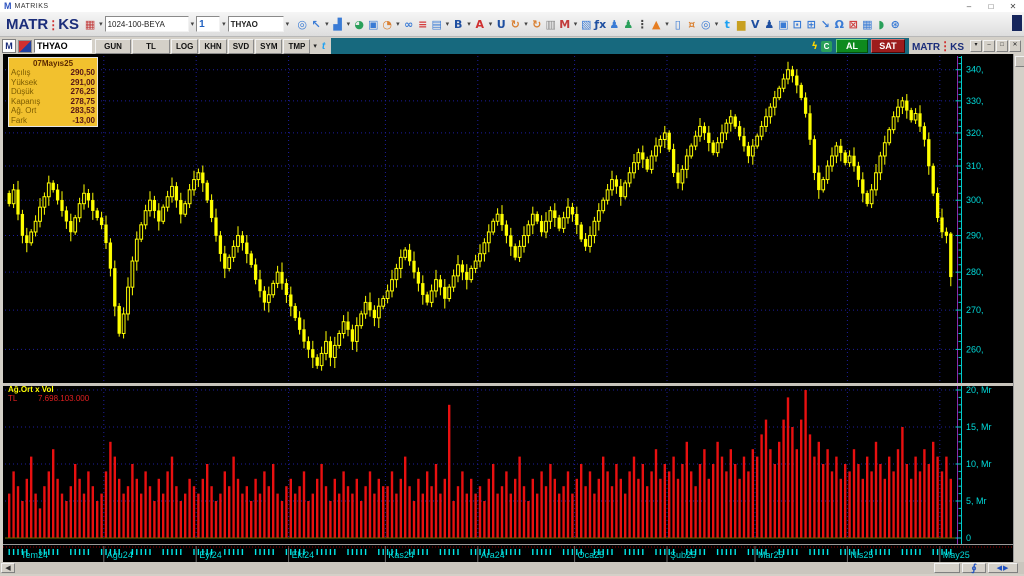  I want to click on refresh-icon: ↻, so click(515, 24).